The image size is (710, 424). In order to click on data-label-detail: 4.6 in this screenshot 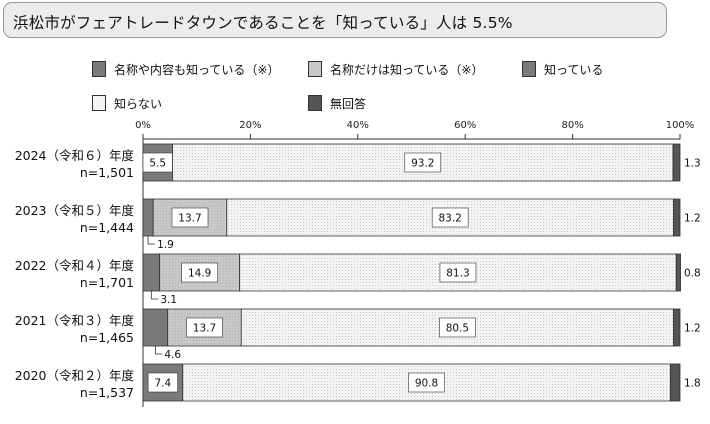, I will do `click(172, 355)`.